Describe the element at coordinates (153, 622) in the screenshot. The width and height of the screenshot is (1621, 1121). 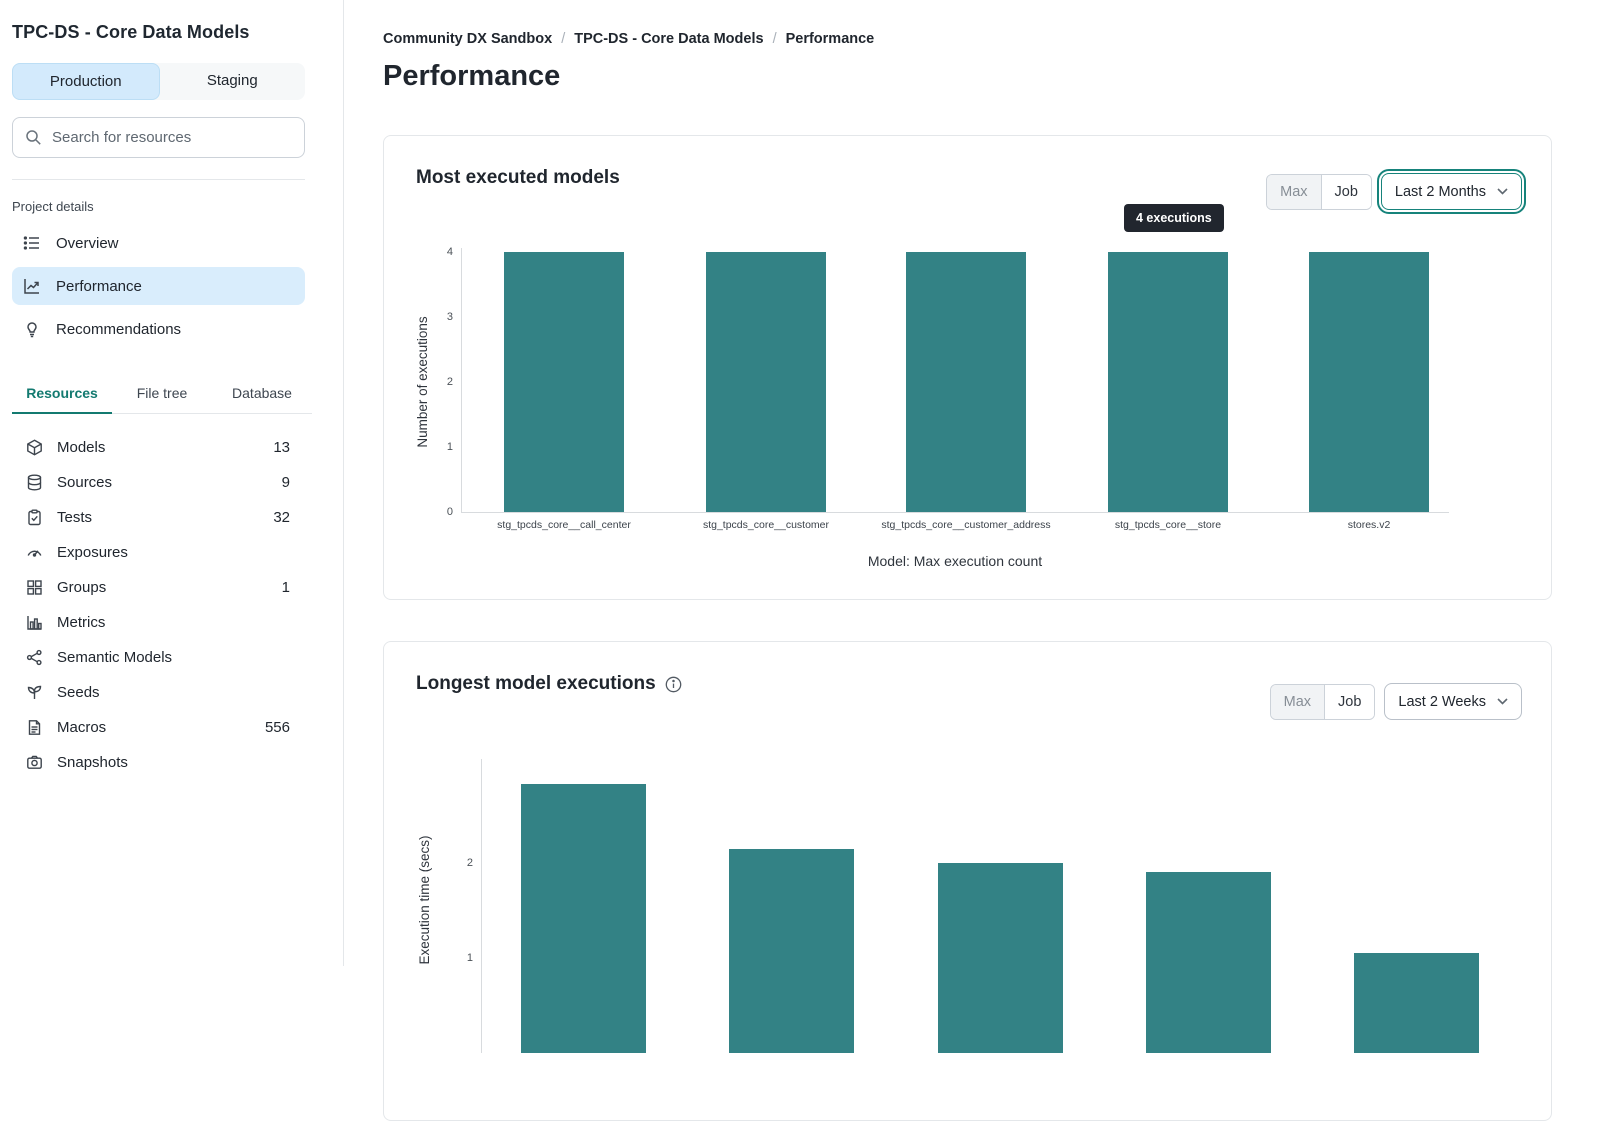
I see `resource-item-metrics: Metrics` at that location.